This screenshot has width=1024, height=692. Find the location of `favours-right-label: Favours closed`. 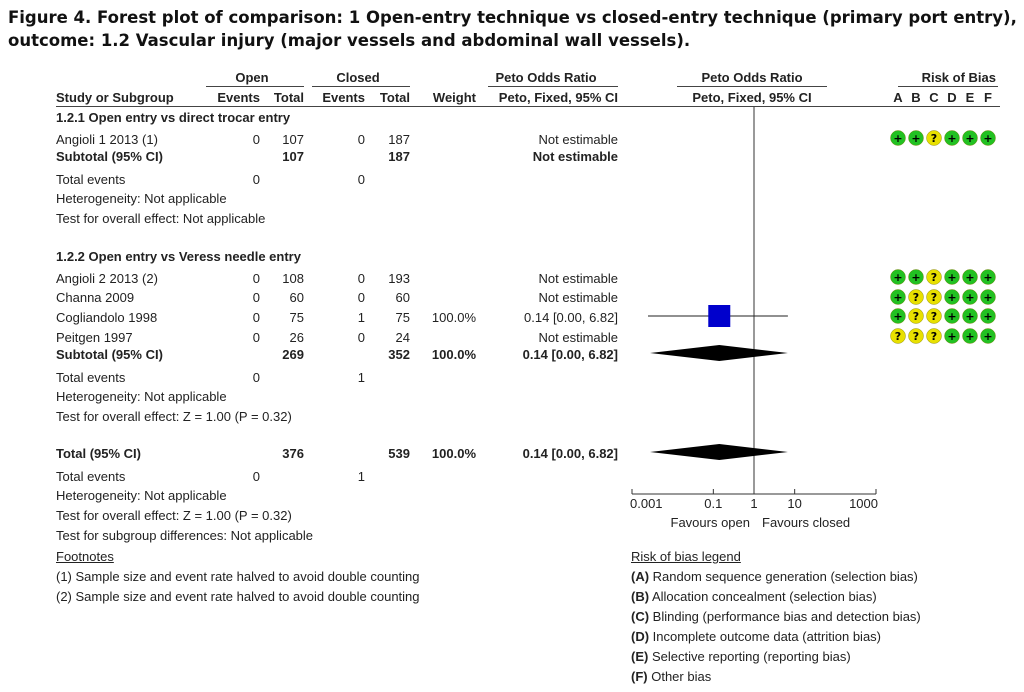

favours-right-label: Favours closed is located at coordinates (806, 522).